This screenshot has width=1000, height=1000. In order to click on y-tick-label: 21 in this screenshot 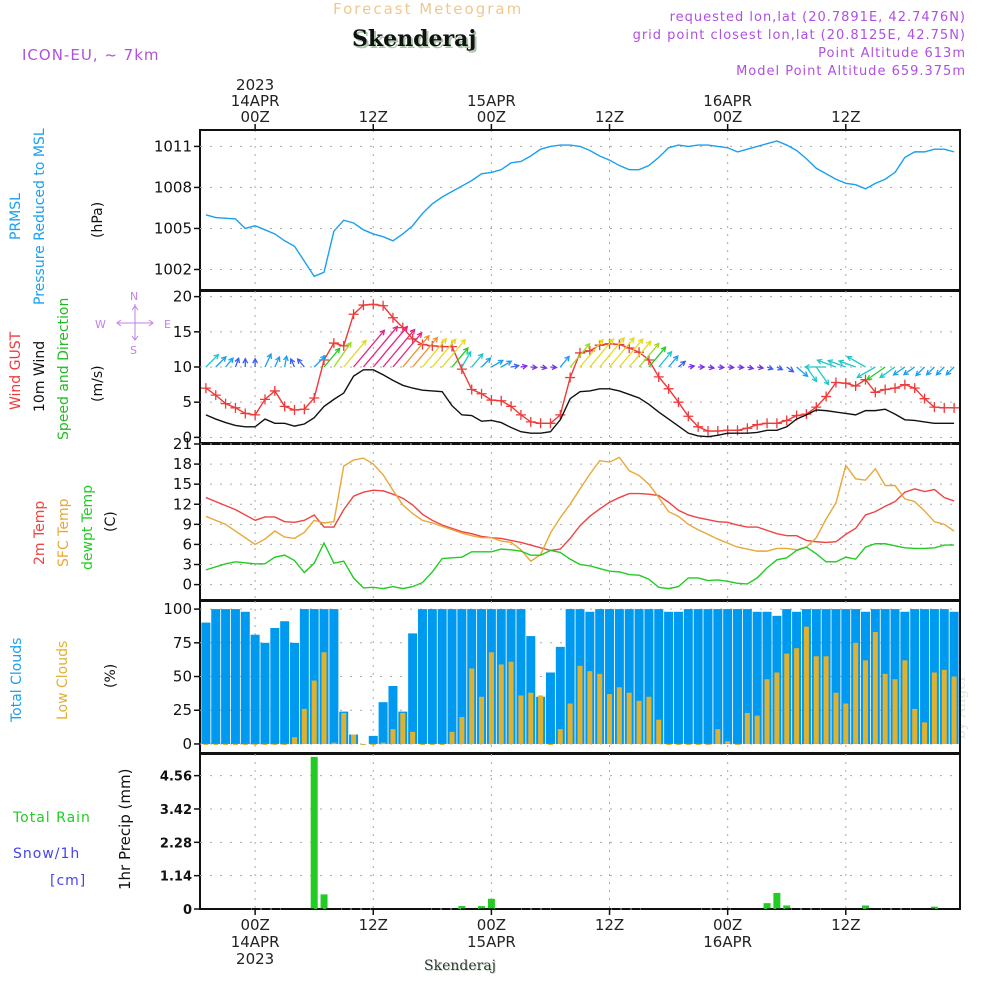, I will do `click(182, 444)`.